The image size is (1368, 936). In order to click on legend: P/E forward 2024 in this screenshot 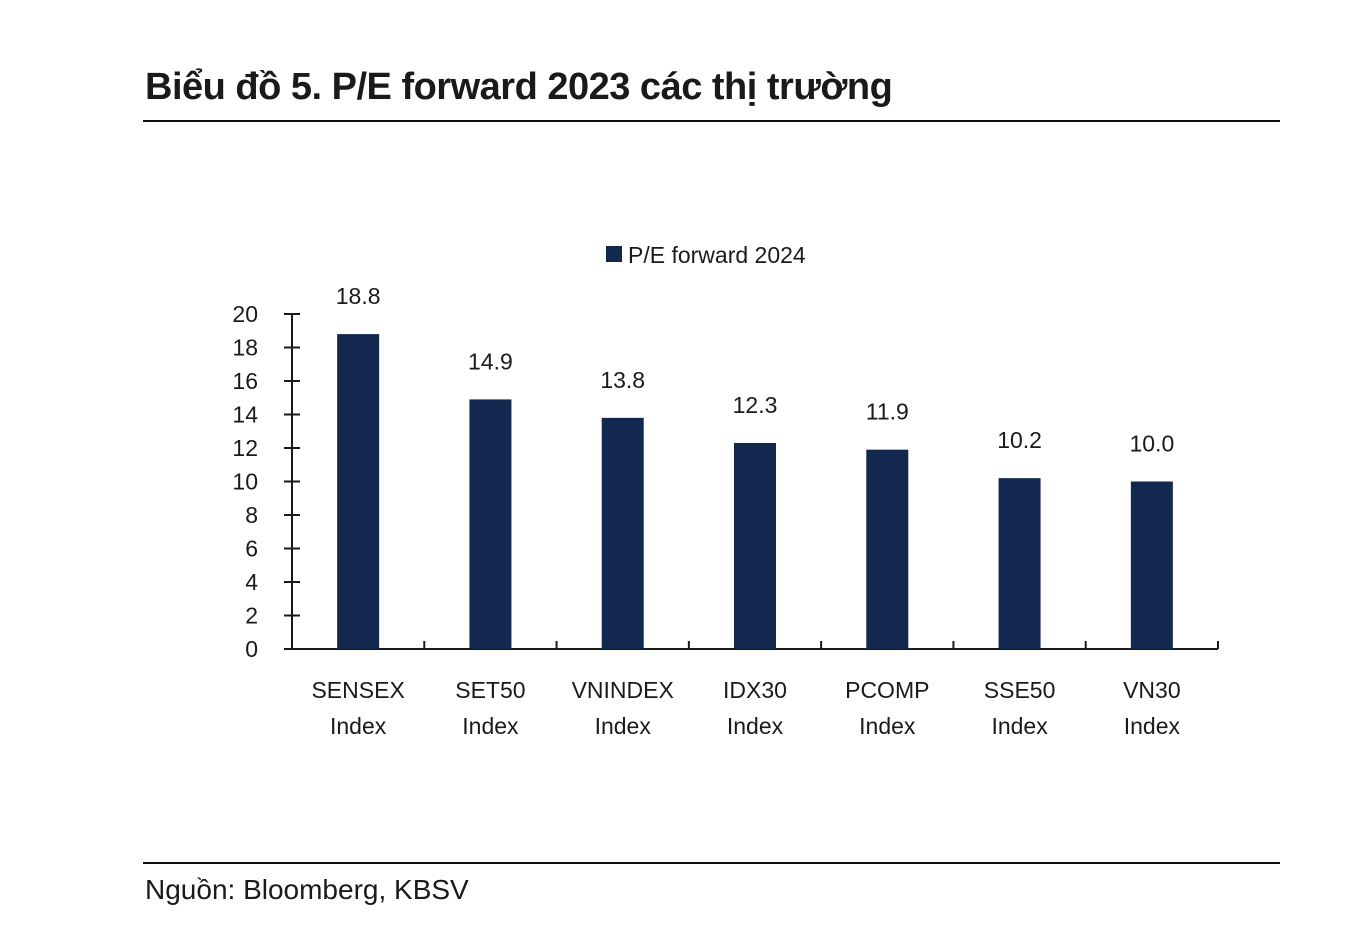, I will do `click(706, 255)`.